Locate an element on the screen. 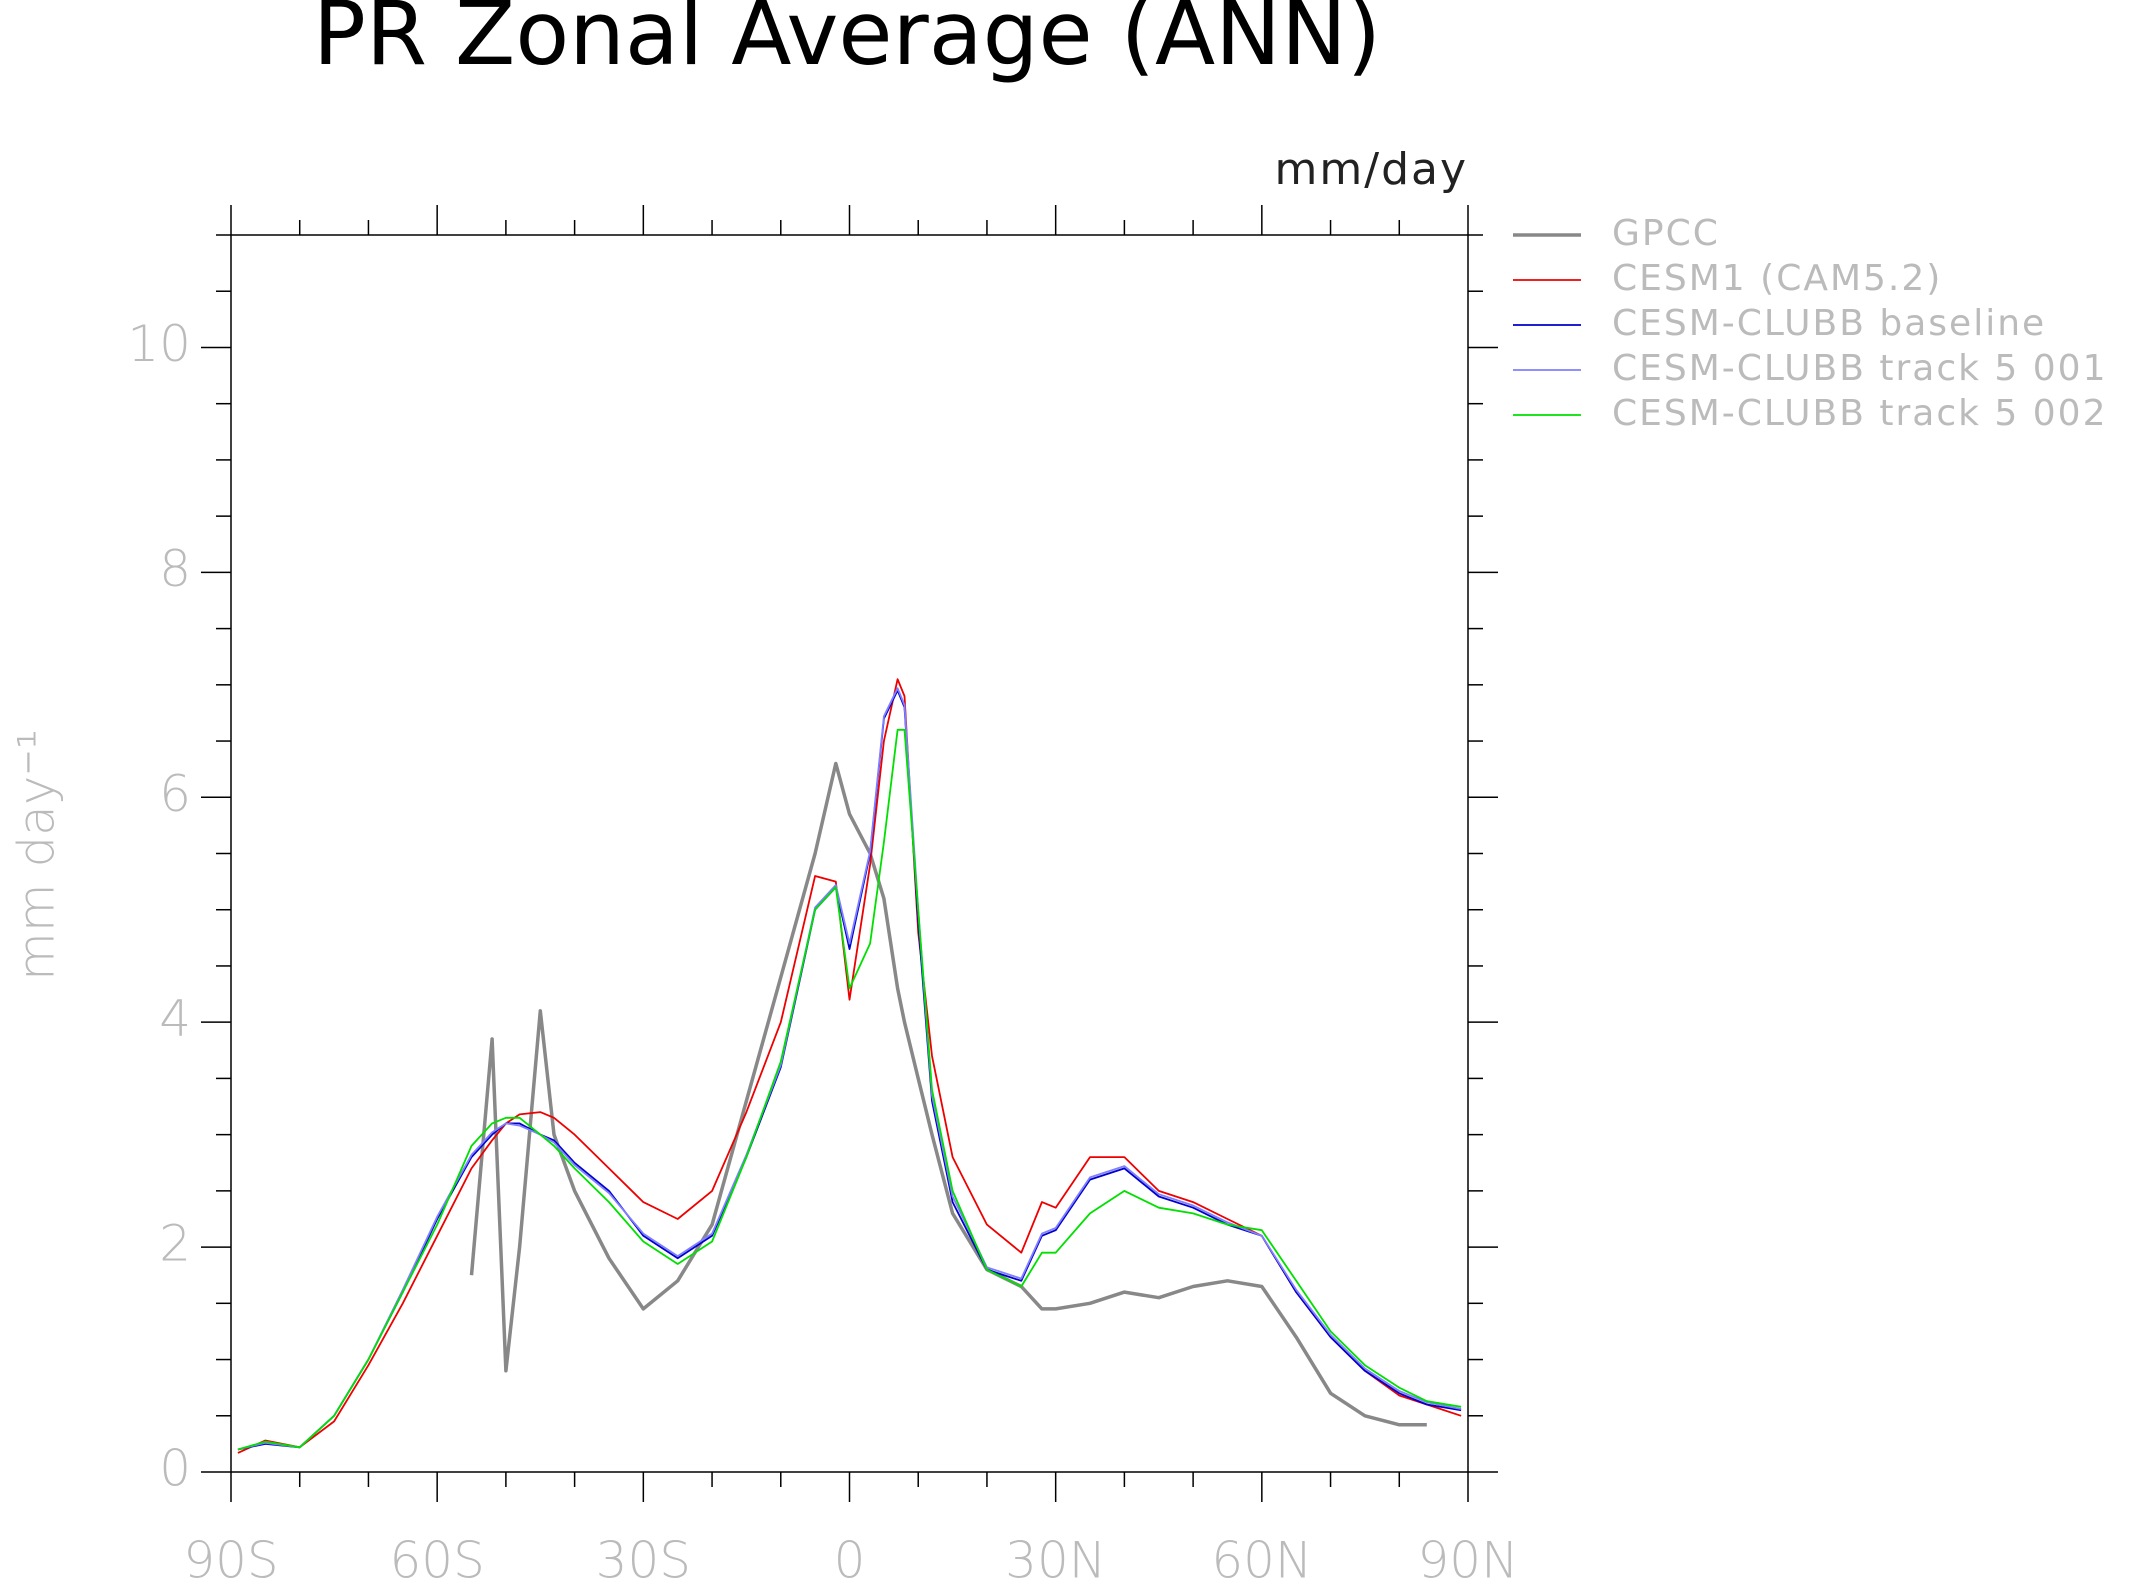 The height and width of the screenshot is (1585, 2143). legend-label: CESM1 (CAM5.2) is located at coordinates (1777, 278).